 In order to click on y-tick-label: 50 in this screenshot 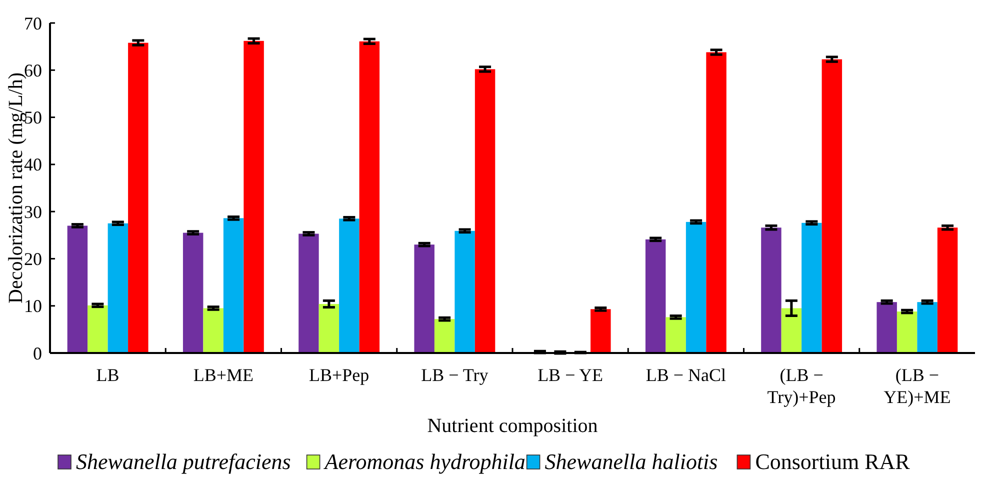, I will do `click(33, 118)`.